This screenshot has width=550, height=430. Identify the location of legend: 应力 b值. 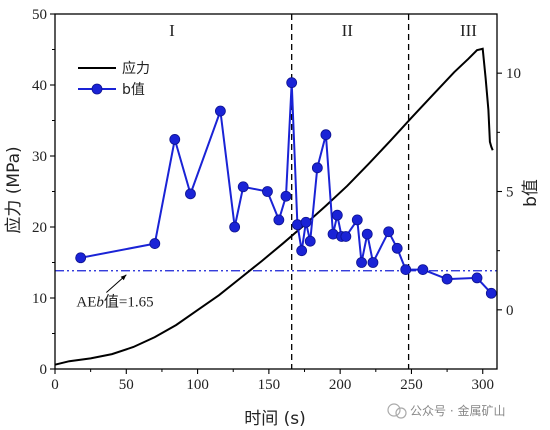
(114, 79).